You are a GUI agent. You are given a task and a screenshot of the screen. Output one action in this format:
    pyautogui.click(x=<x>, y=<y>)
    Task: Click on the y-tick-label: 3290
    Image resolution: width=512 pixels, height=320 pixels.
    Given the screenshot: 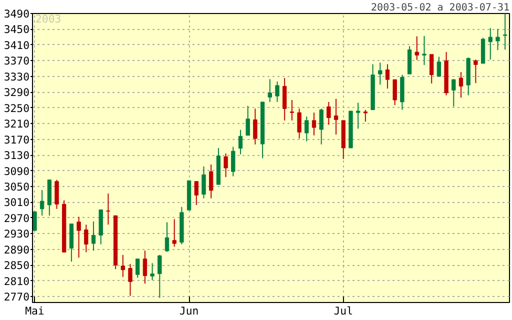 What is the action you would take?
    pyautogui.click(x=17, y=93)
    